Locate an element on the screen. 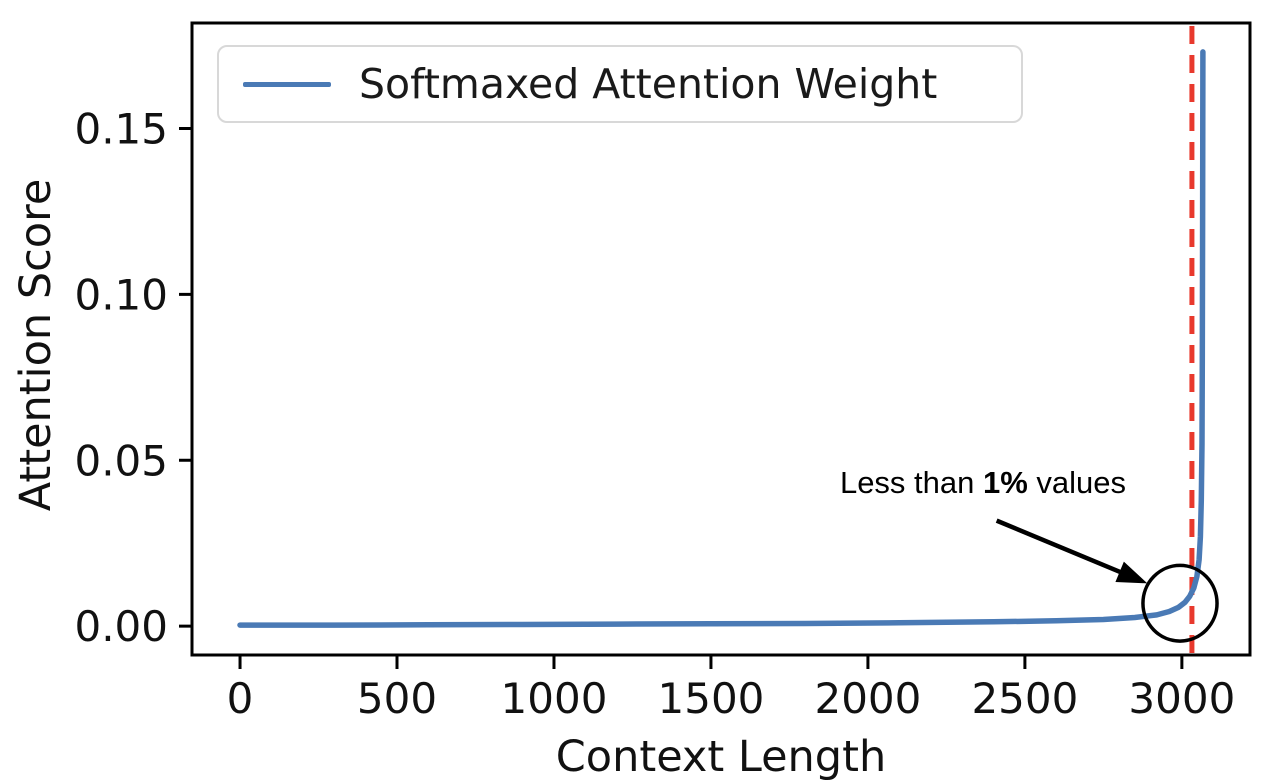 This screenshot has width=1280, height=783. y-tick-label: 0.10 is located at coordinates (121, 294).